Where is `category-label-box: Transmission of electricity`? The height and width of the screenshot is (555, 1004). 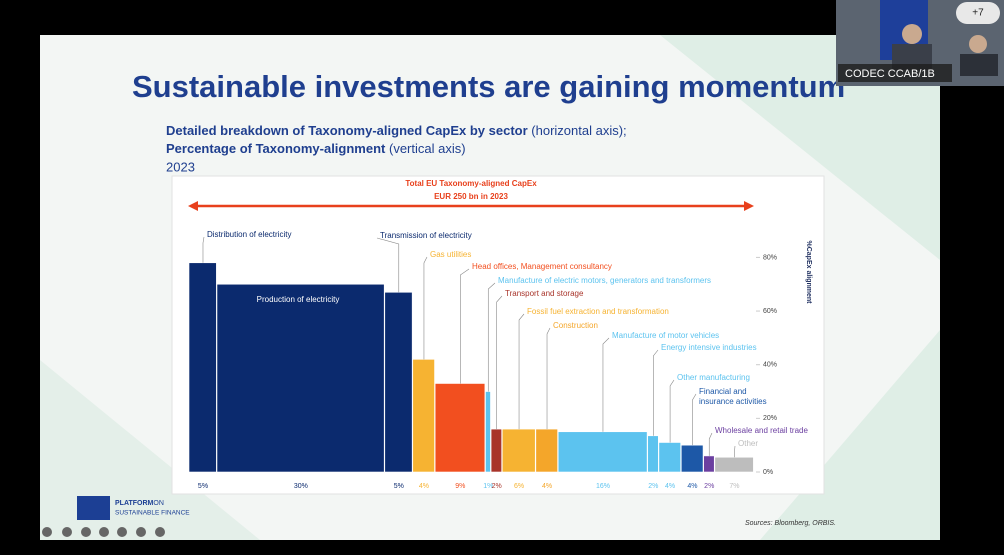 category-label-box: Transmission of electricity is located at coordinates (426, 235).